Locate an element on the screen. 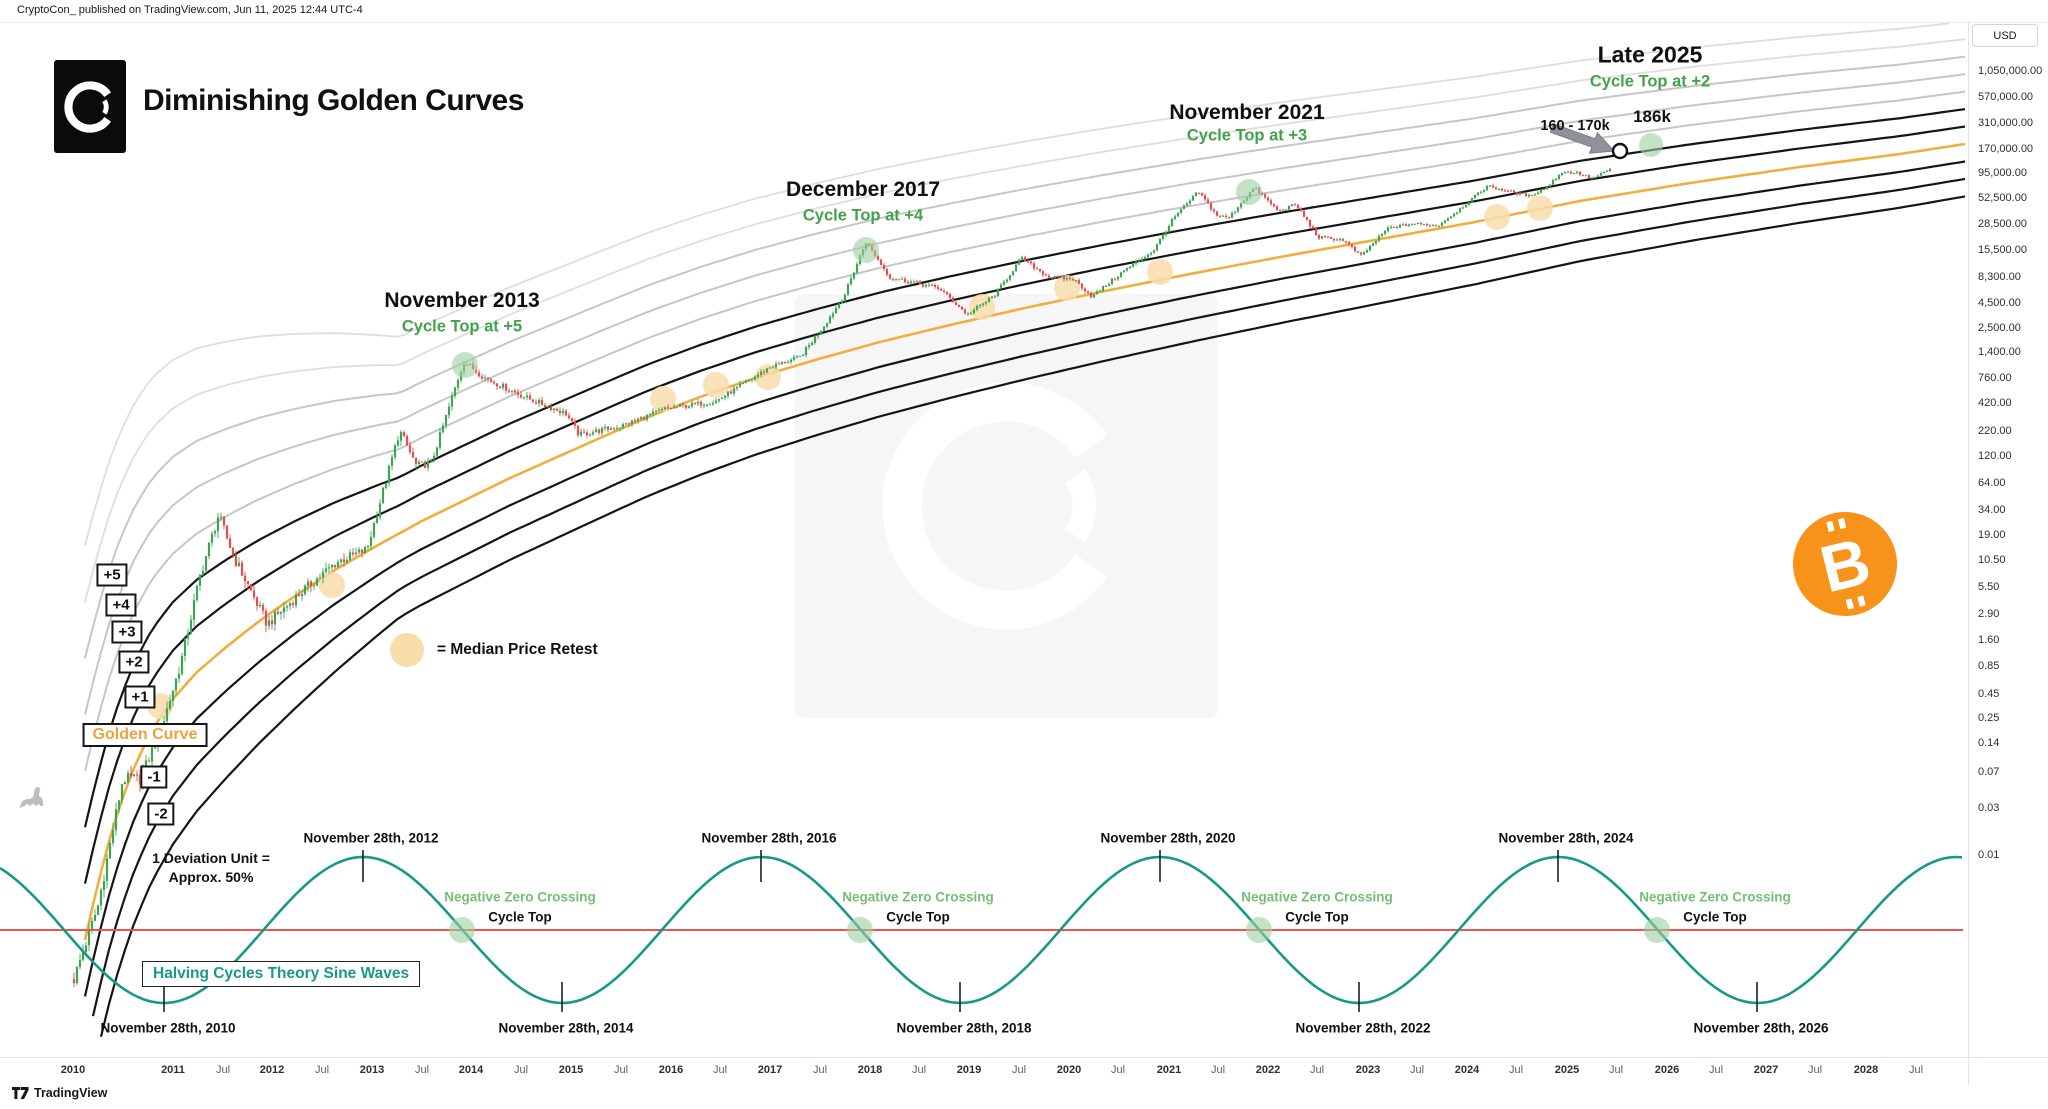 The image size is (2048, 1109). time-axis-label-Jul-36: Jul is located at coordinates (1916, 1070).